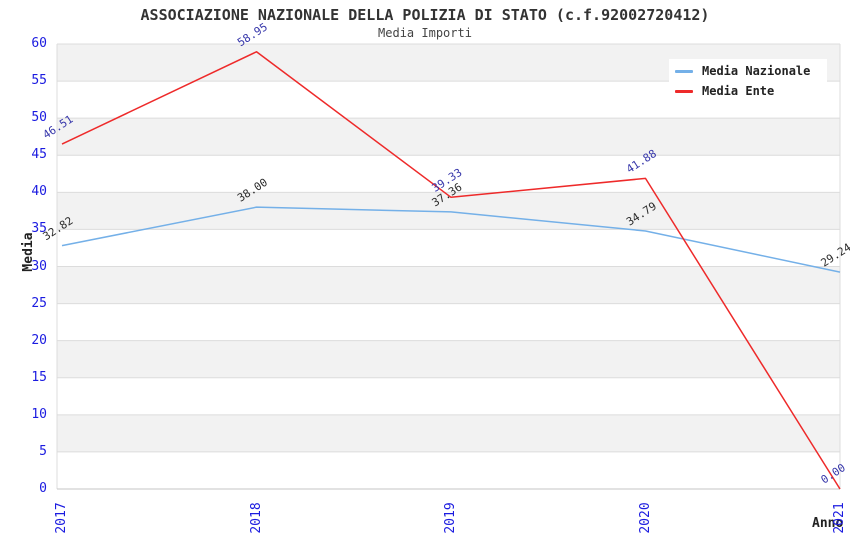  Describe the element at coordinates (425, 33) in the screenshot. I see `chart-subtitle: Media Importi` at that location.